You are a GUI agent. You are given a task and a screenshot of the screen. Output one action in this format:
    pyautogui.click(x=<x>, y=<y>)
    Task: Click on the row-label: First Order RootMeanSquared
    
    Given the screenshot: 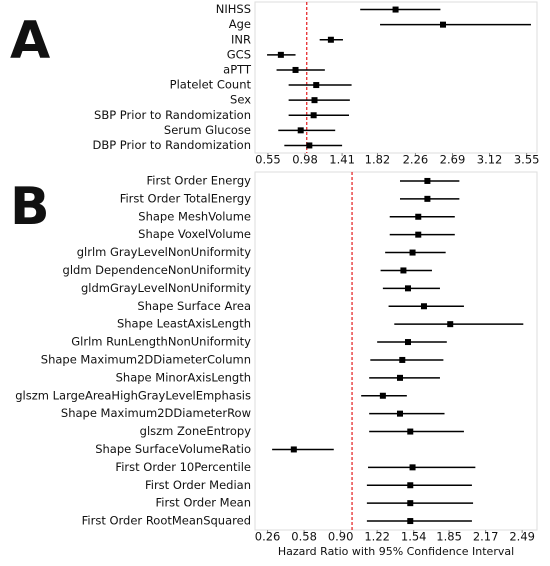 What is the action you would take?
    pyautogui.click(x=166, y=521)
    